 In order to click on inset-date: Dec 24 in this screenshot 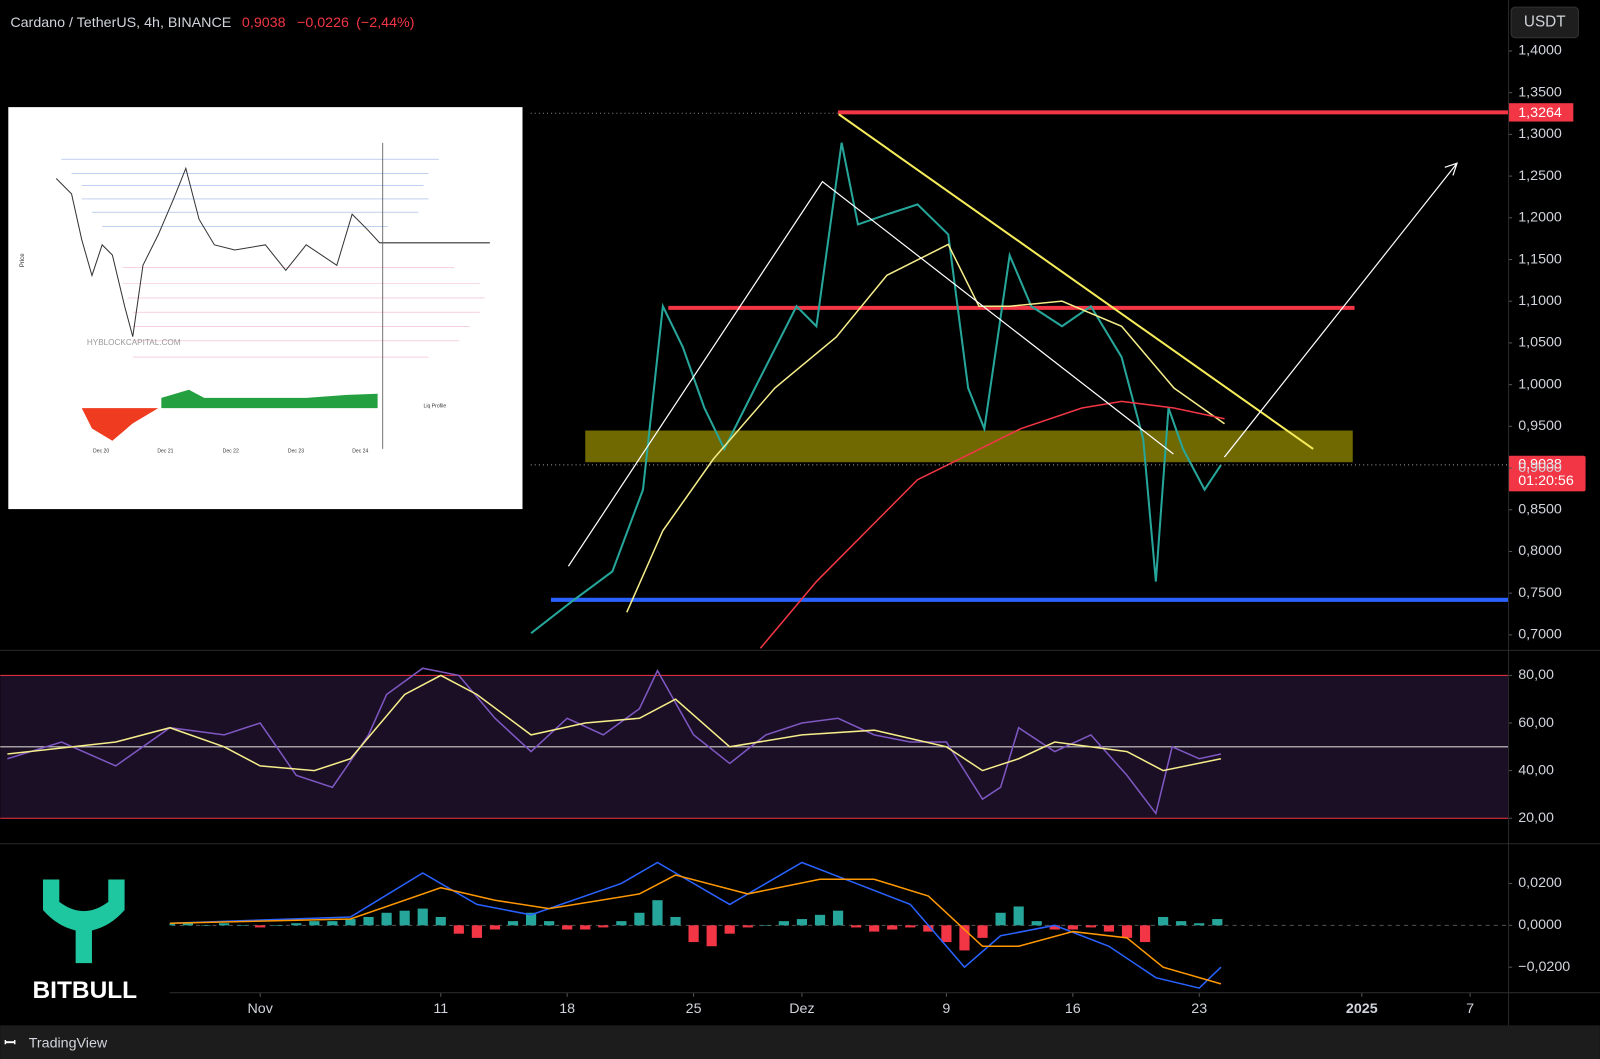, I will do `click(360, 451)`.